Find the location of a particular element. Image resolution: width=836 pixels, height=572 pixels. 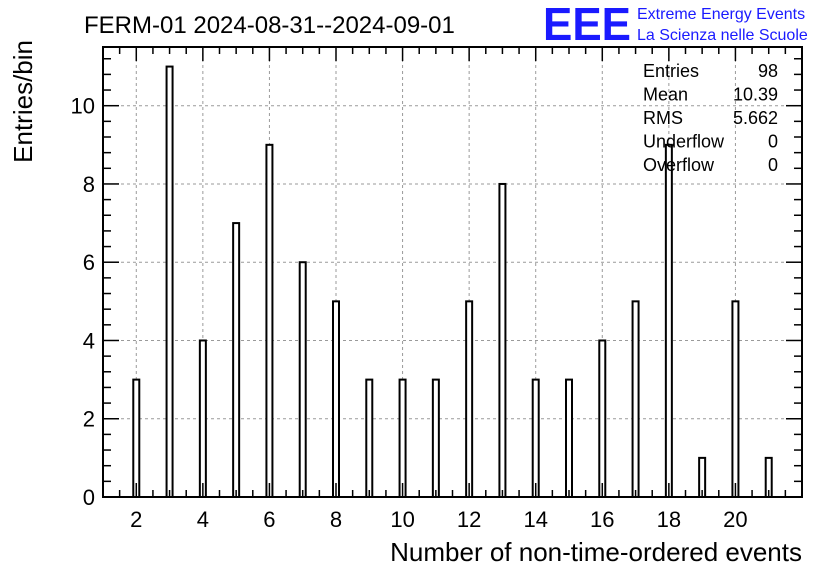

logo-line-1: Extreme Energy Events is located at coordinates (721, 14).